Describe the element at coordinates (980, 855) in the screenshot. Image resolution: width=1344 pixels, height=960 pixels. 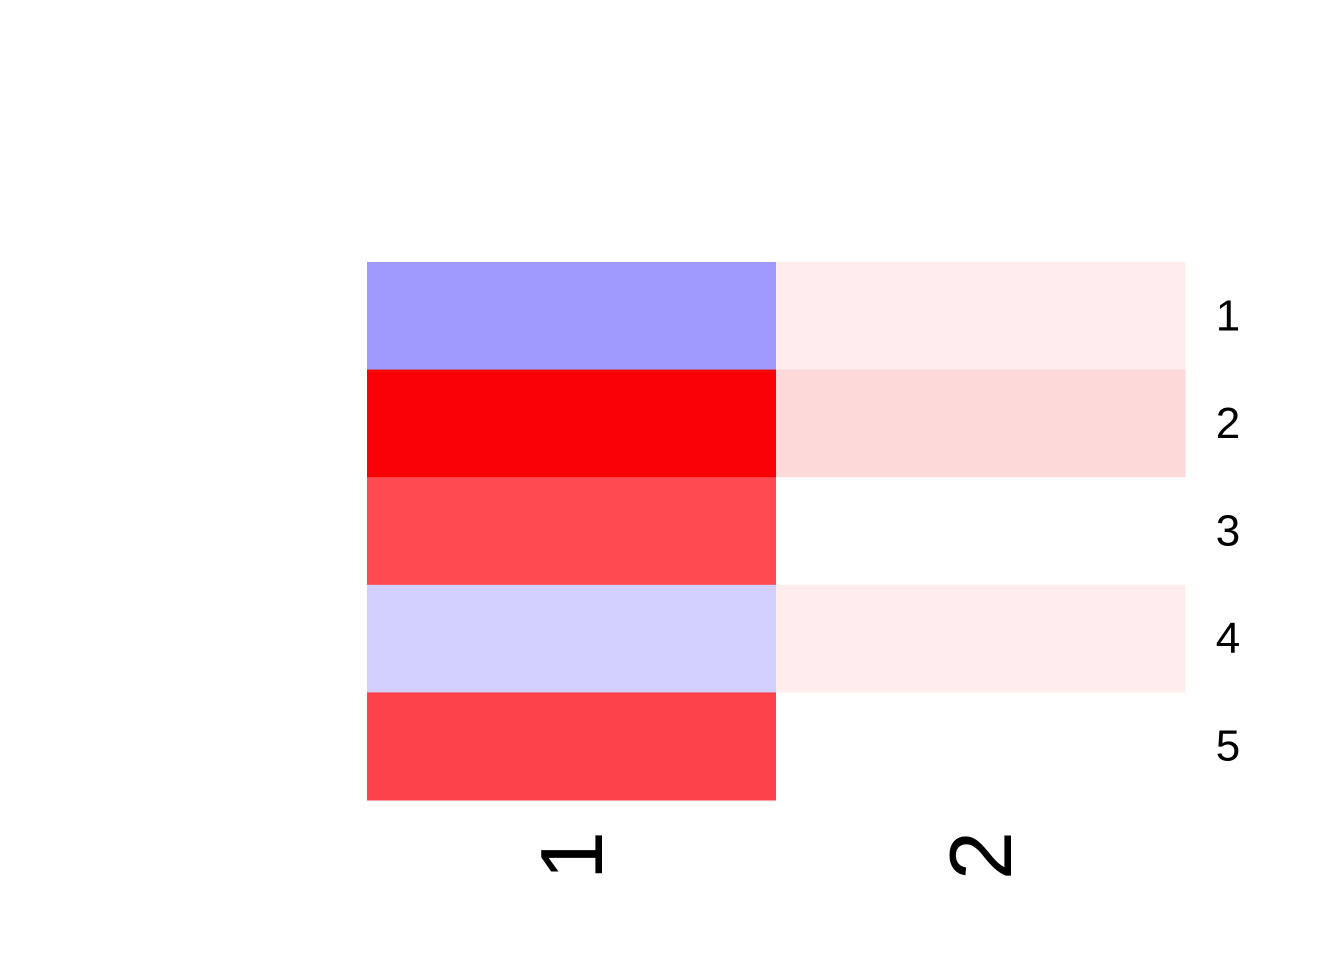
I see `column-label: 2` at that location.